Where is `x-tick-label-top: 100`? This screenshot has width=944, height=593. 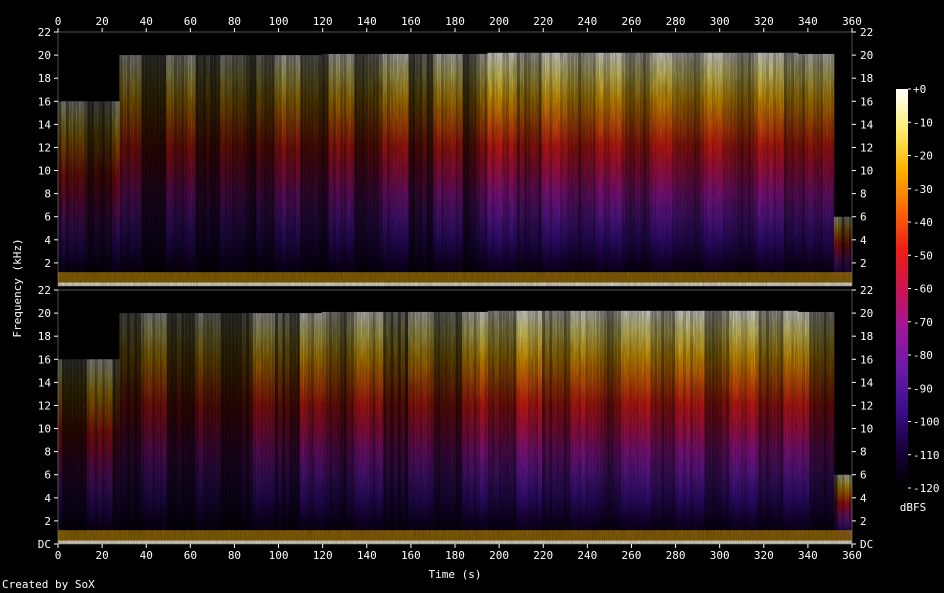
x-tick-label-top: 100 is located at coordinates (279, 21).